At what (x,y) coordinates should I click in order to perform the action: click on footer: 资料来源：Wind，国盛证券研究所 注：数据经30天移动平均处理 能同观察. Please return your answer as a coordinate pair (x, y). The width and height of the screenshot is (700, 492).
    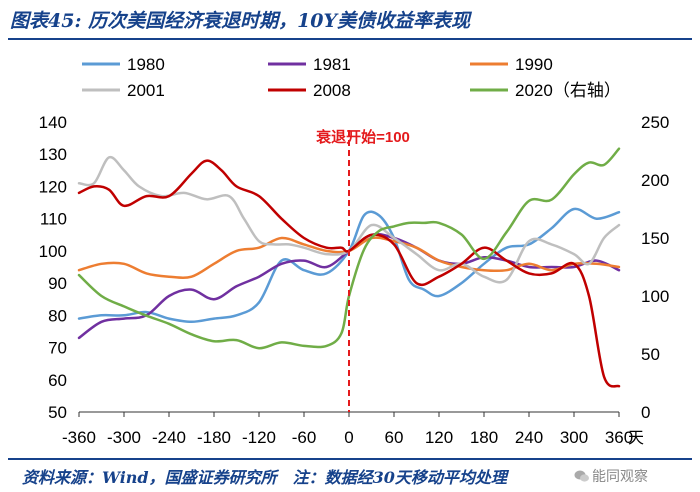
    Looking at the image, I should click on (350, 476).